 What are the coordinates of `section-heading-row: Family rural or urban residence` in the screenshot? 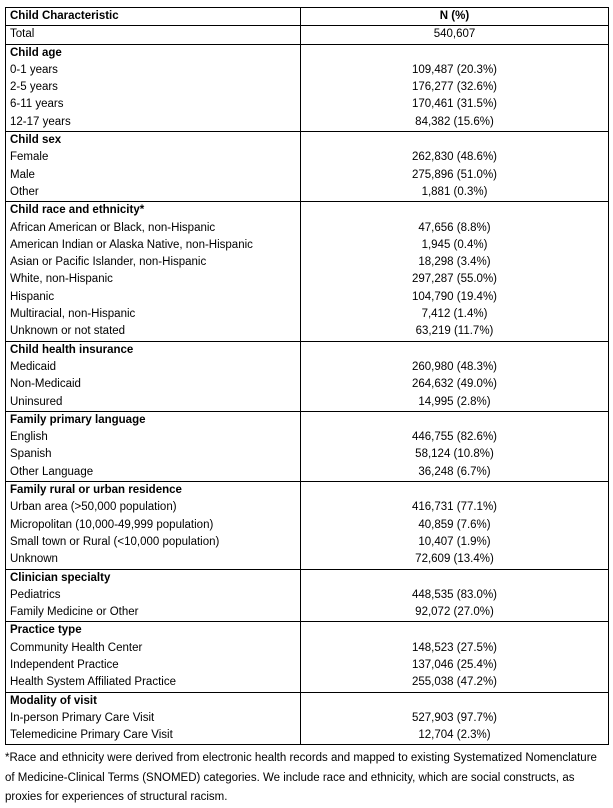 It's located at (307, 490).